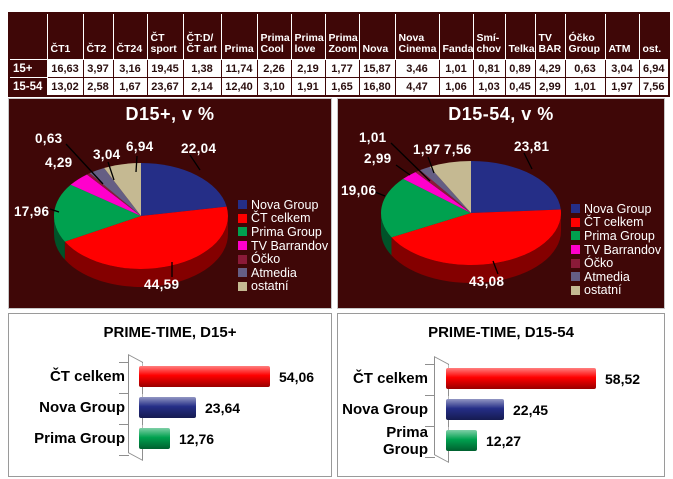 Image resolution: width=673 pixels, height=479 pixels. What do you see at coordinates (98, 36) in the screenshot?
I see `column-header: ČT2` at bounding box center [98, 36].